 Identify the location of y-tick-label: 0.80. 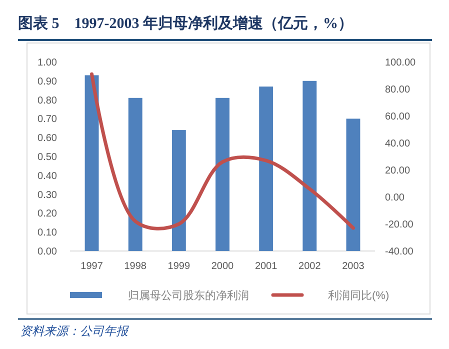
(48, 100).